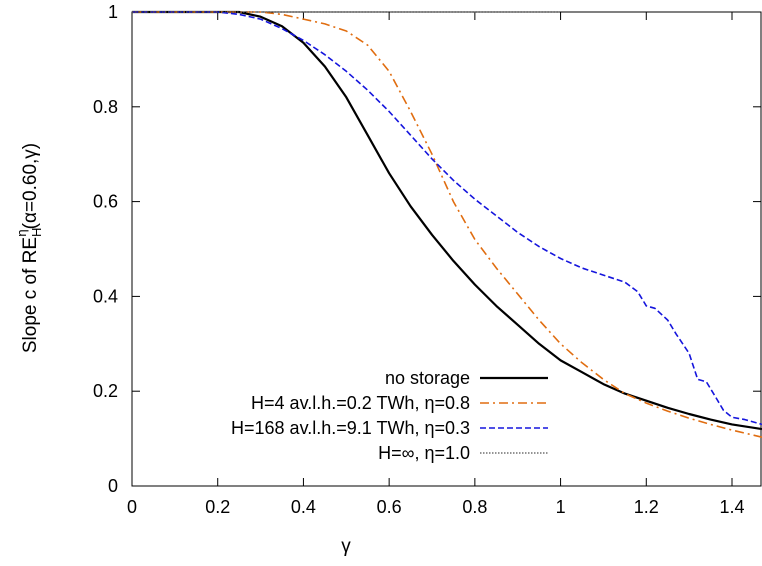 This screenshot has height=566, width=762. I want to click on y-axis-label-sup: η, so click(21, 232).